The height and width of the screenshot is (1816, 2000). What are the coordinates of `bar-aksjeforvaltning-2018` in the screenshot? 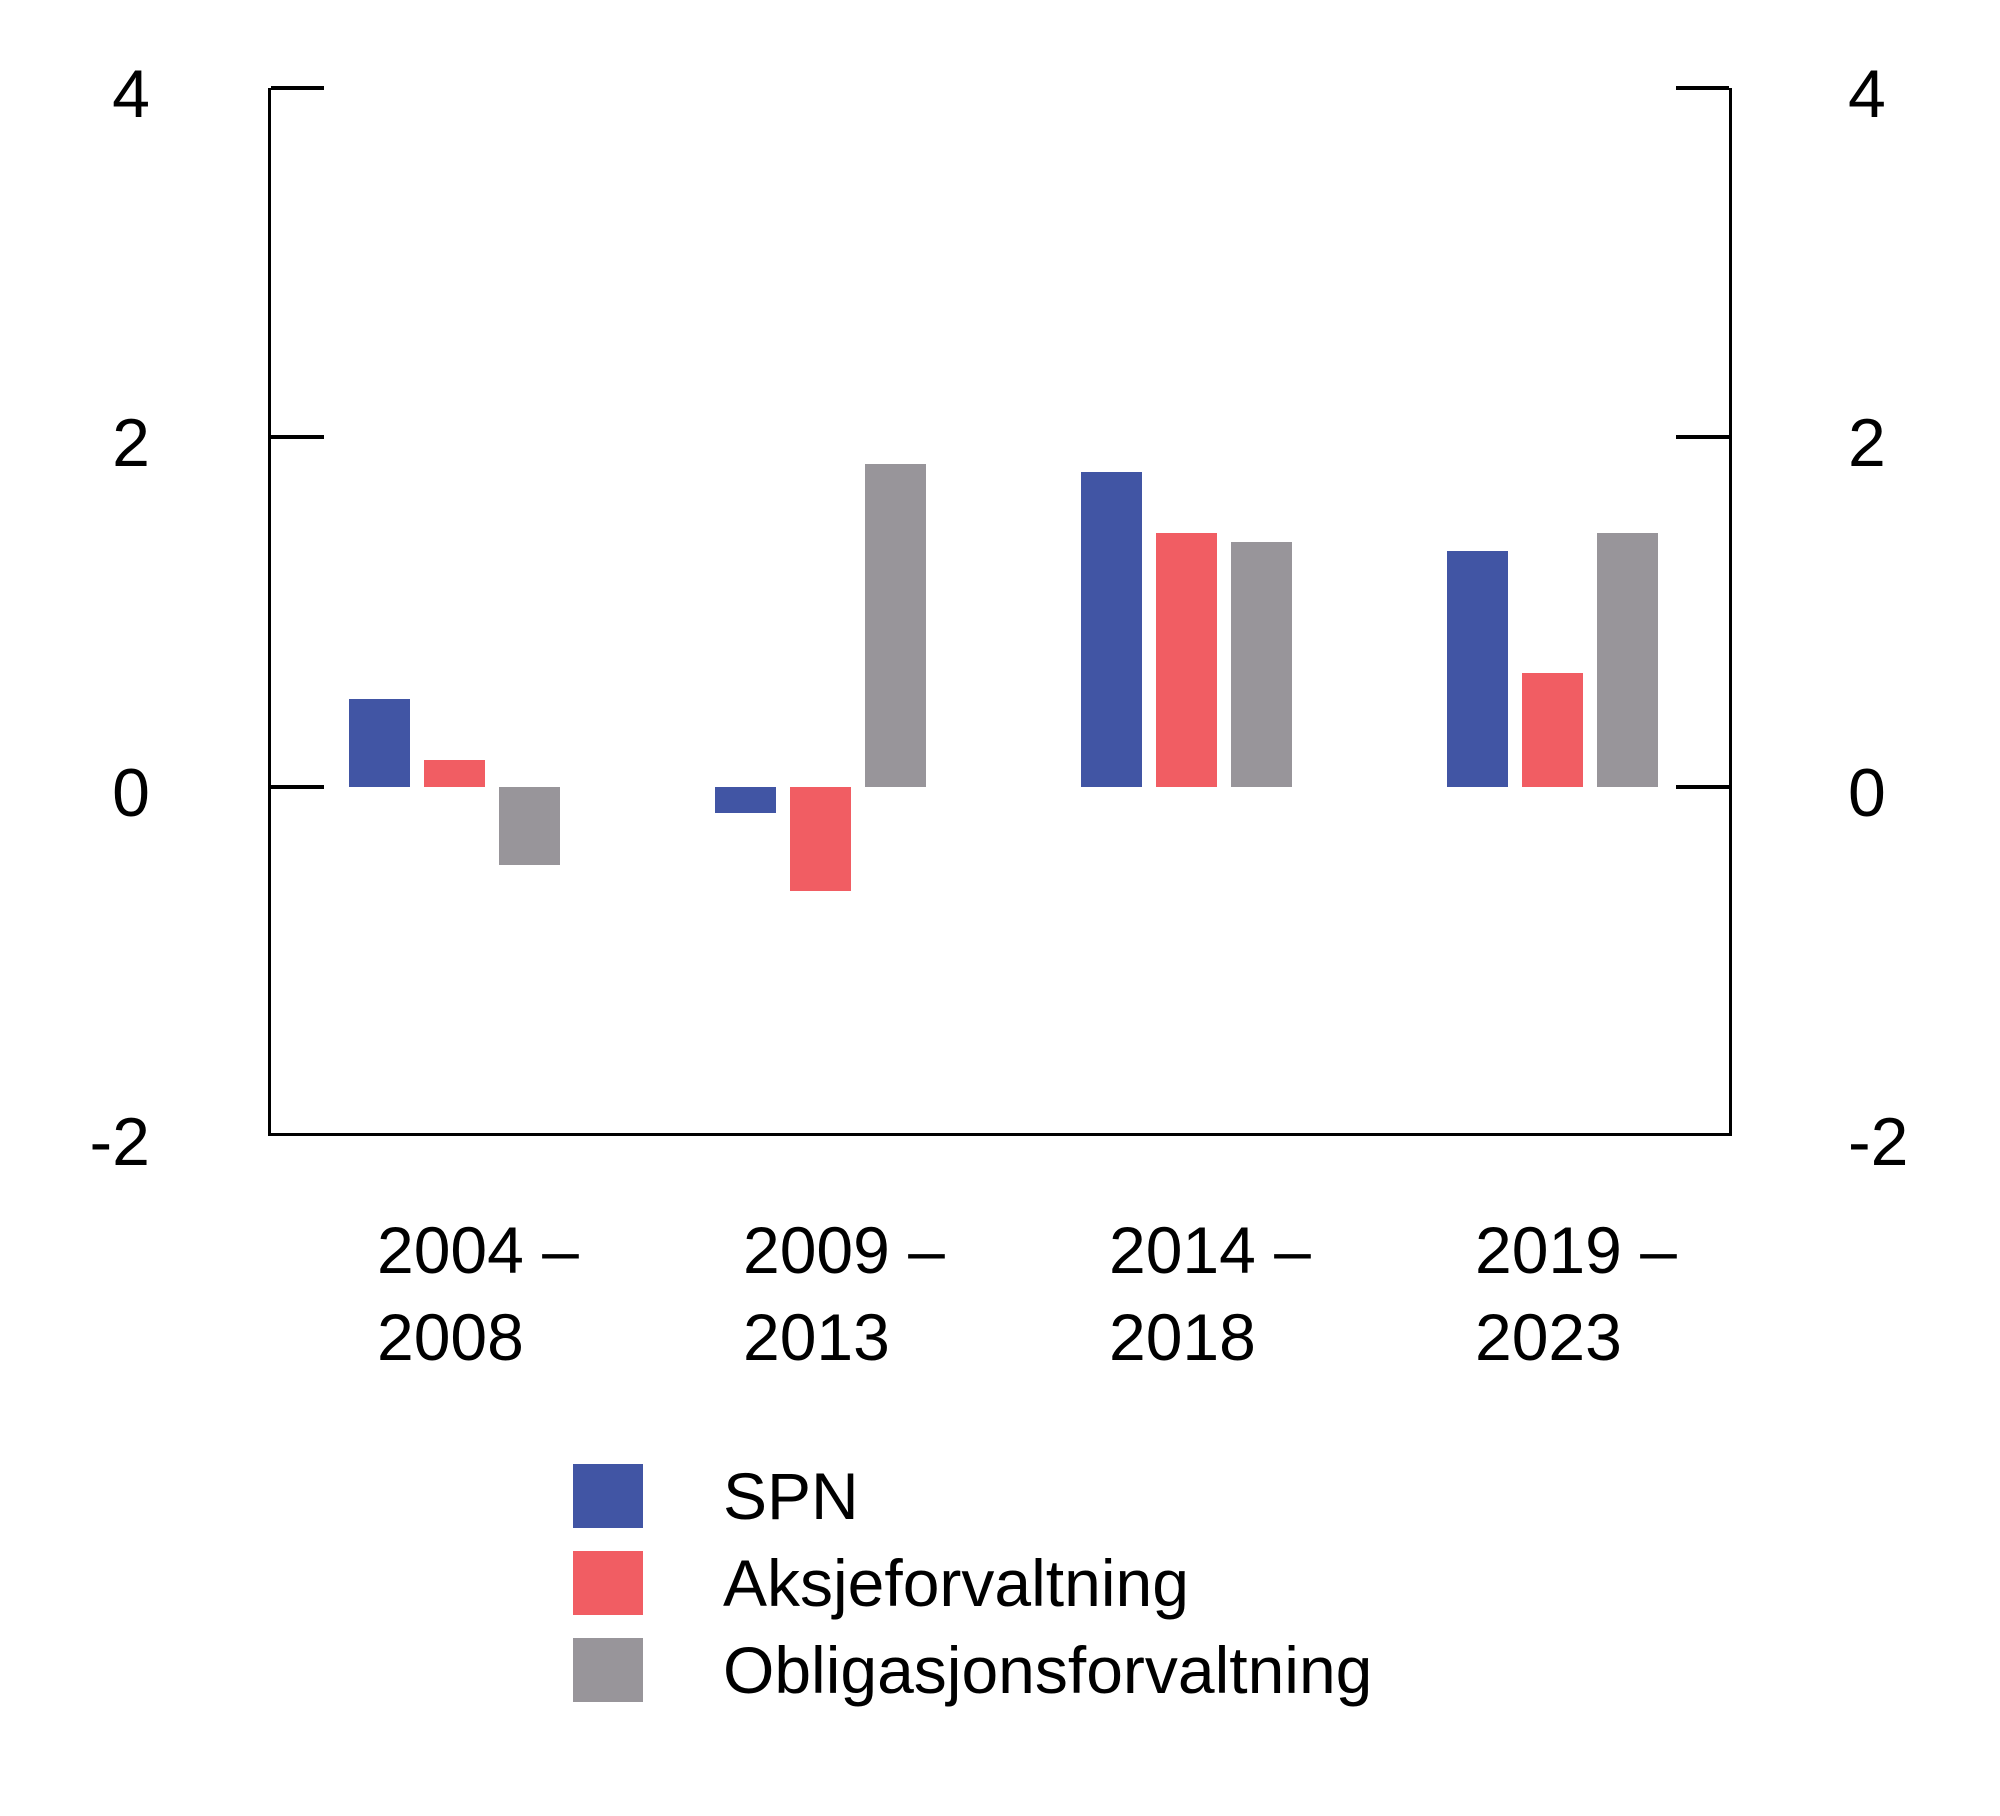 It's located at (1186, 660).